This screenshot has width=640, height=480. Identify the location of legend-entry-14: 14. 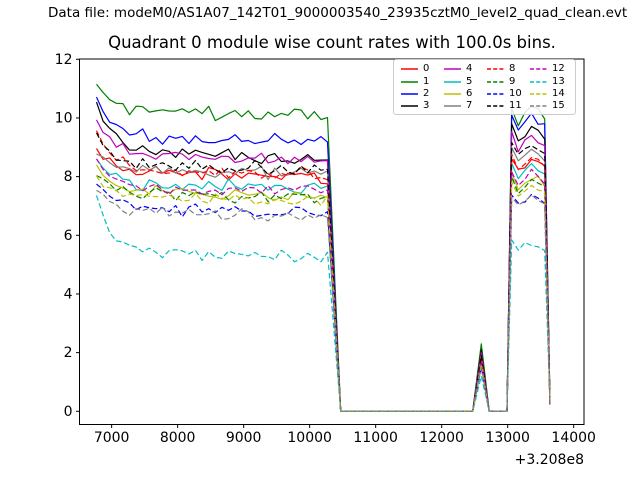
(550, 94).